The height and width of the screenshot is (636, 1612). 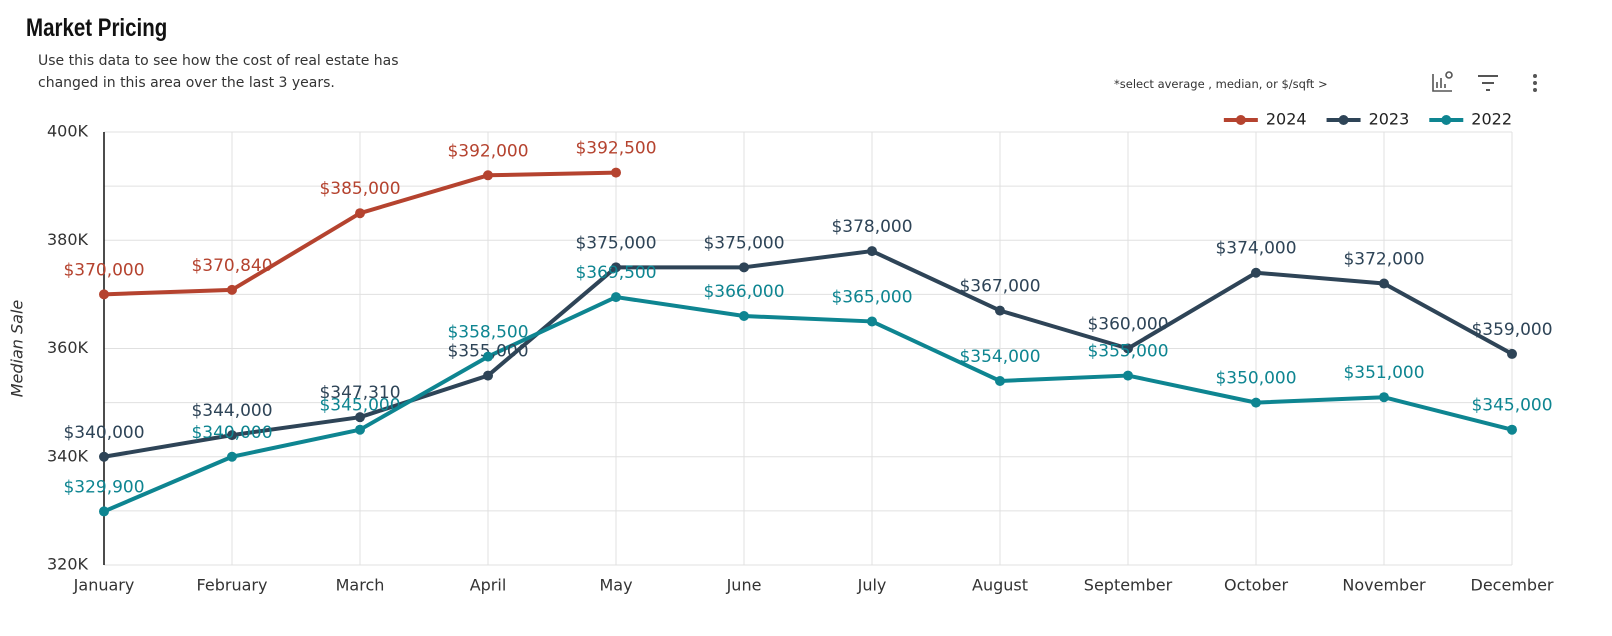 I want to click on data-label: $374,000, so click(x=1255, y=249).